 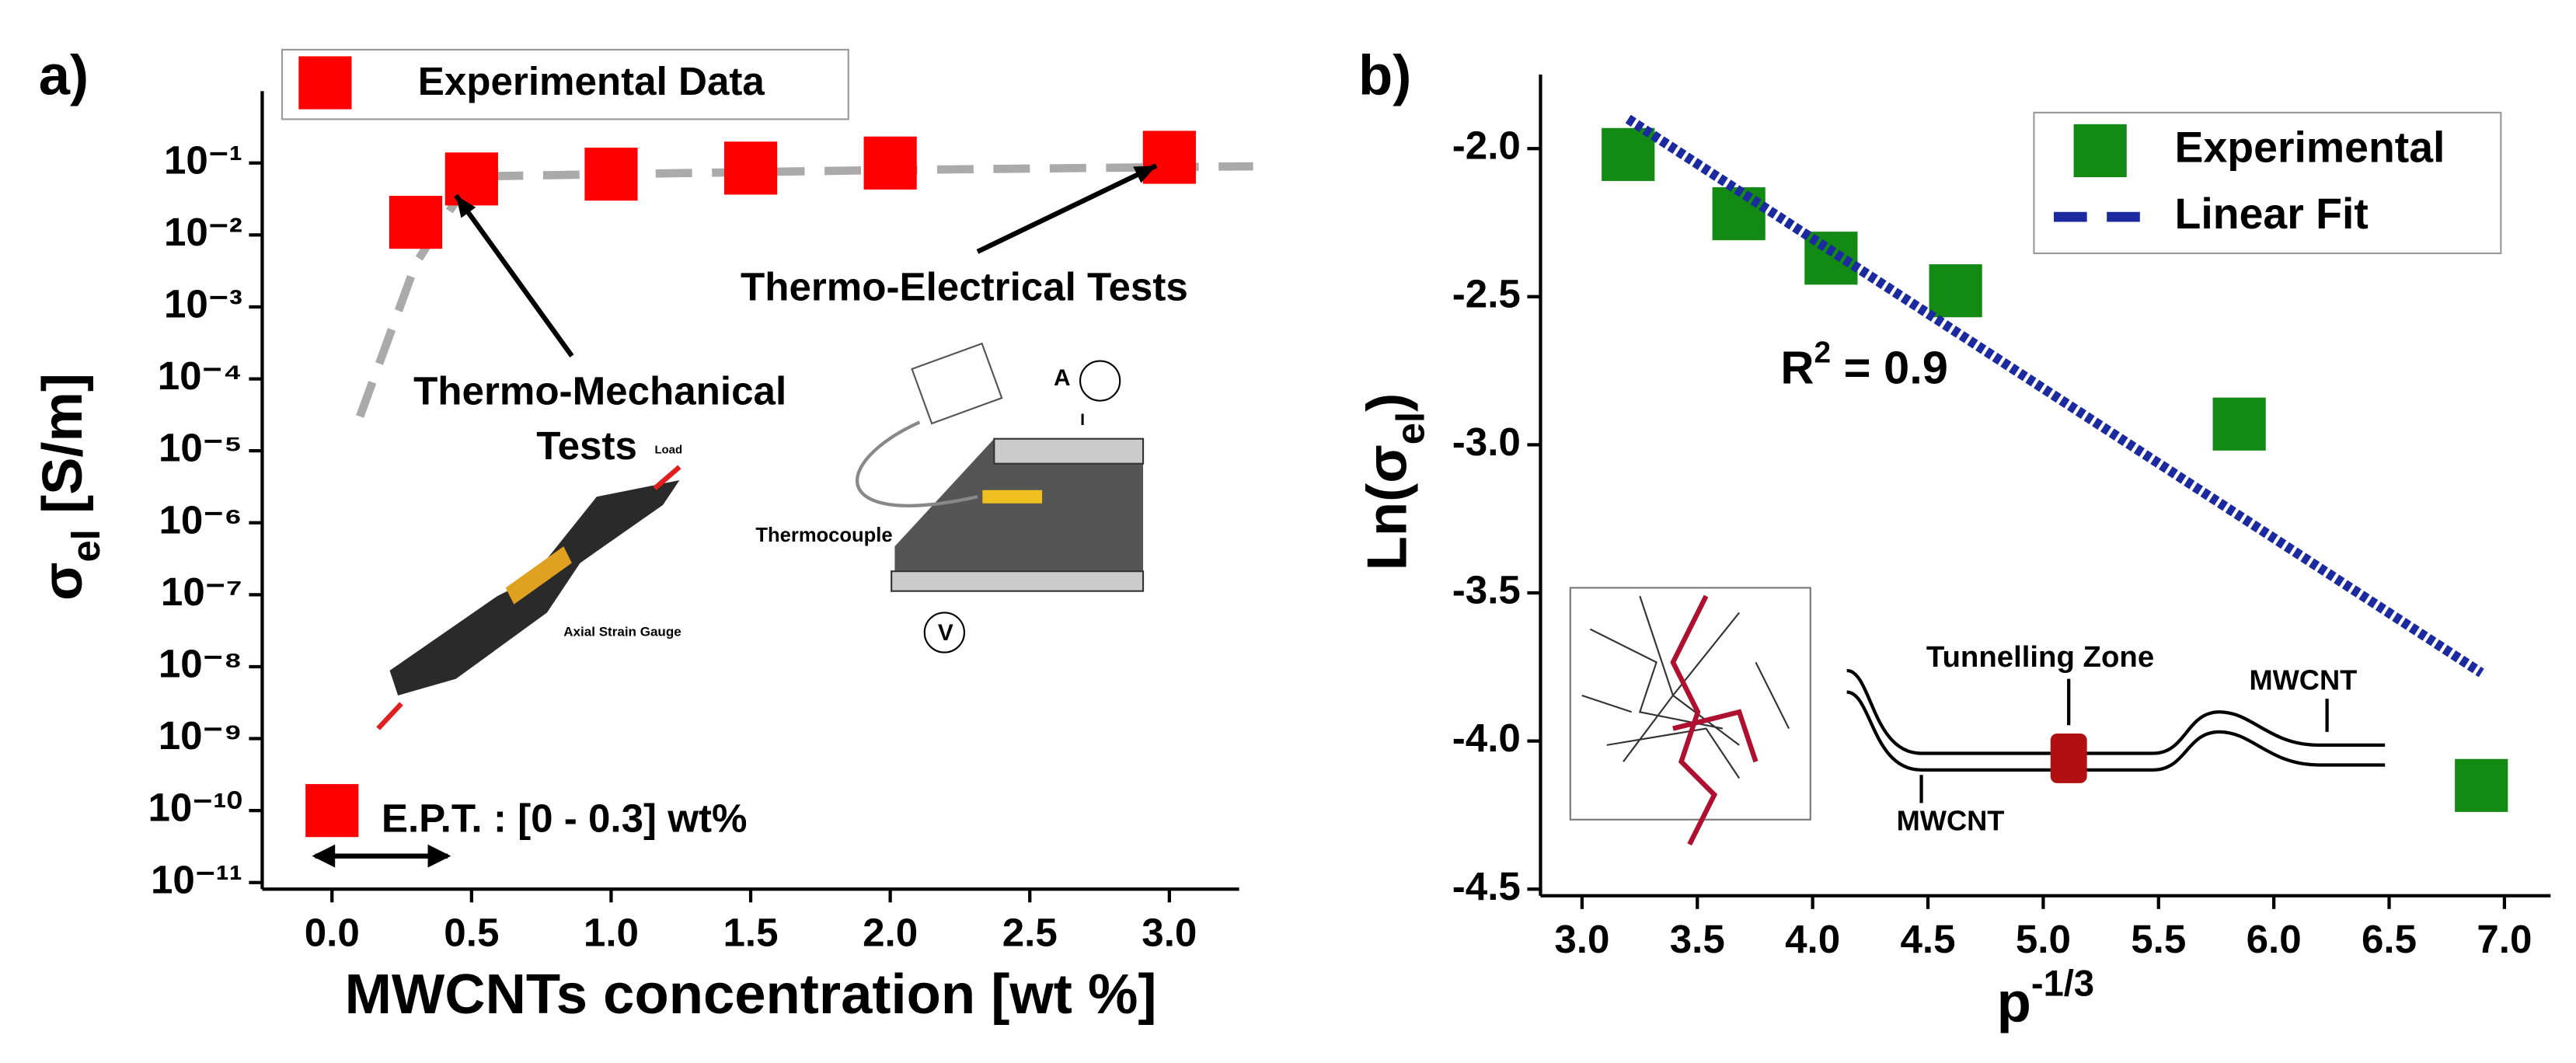 I want to click on inset-label: Load, so click(x=668, y=450).